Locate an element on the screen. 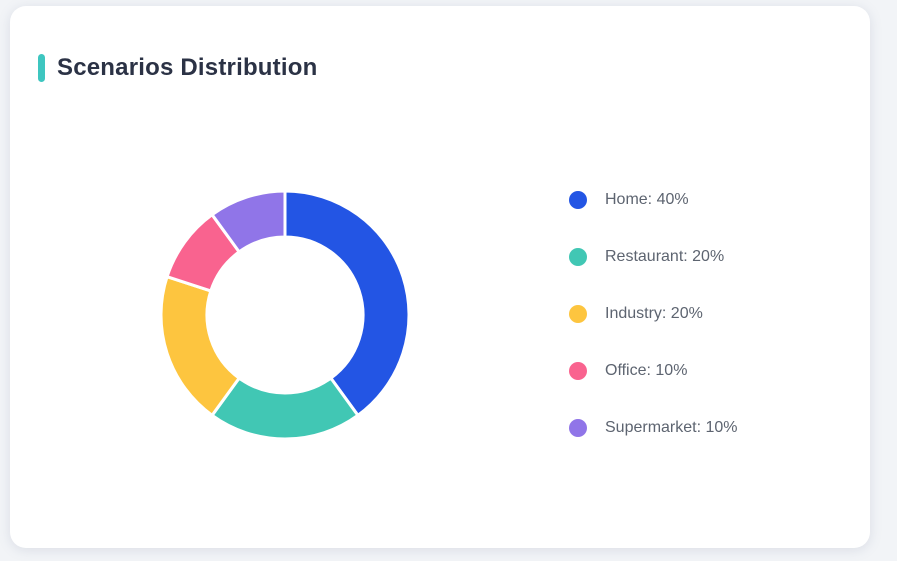 The image size is (897, 561). legend-label: Supermarket: 10% is located at coordinates (671, 427).